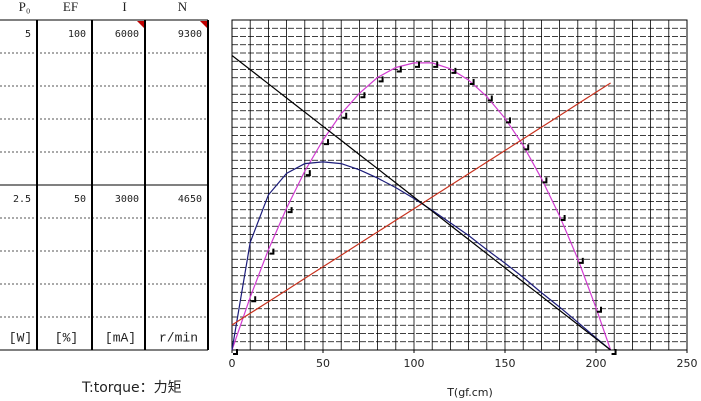 This screenshot has width=701, height=401. Describe the element at coordinates (20, 337) in the screenshot. I see `series-unit: [W]` at that location.